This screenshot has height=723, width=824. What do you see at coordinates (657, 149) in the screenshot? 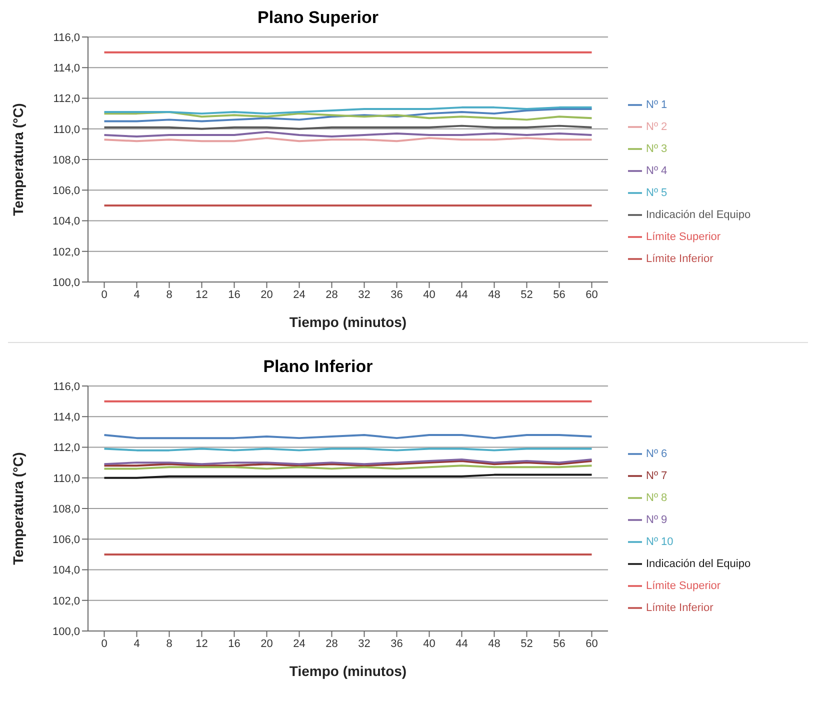
I see `legend-label: Nº 3` at bounding box center [657, 149].